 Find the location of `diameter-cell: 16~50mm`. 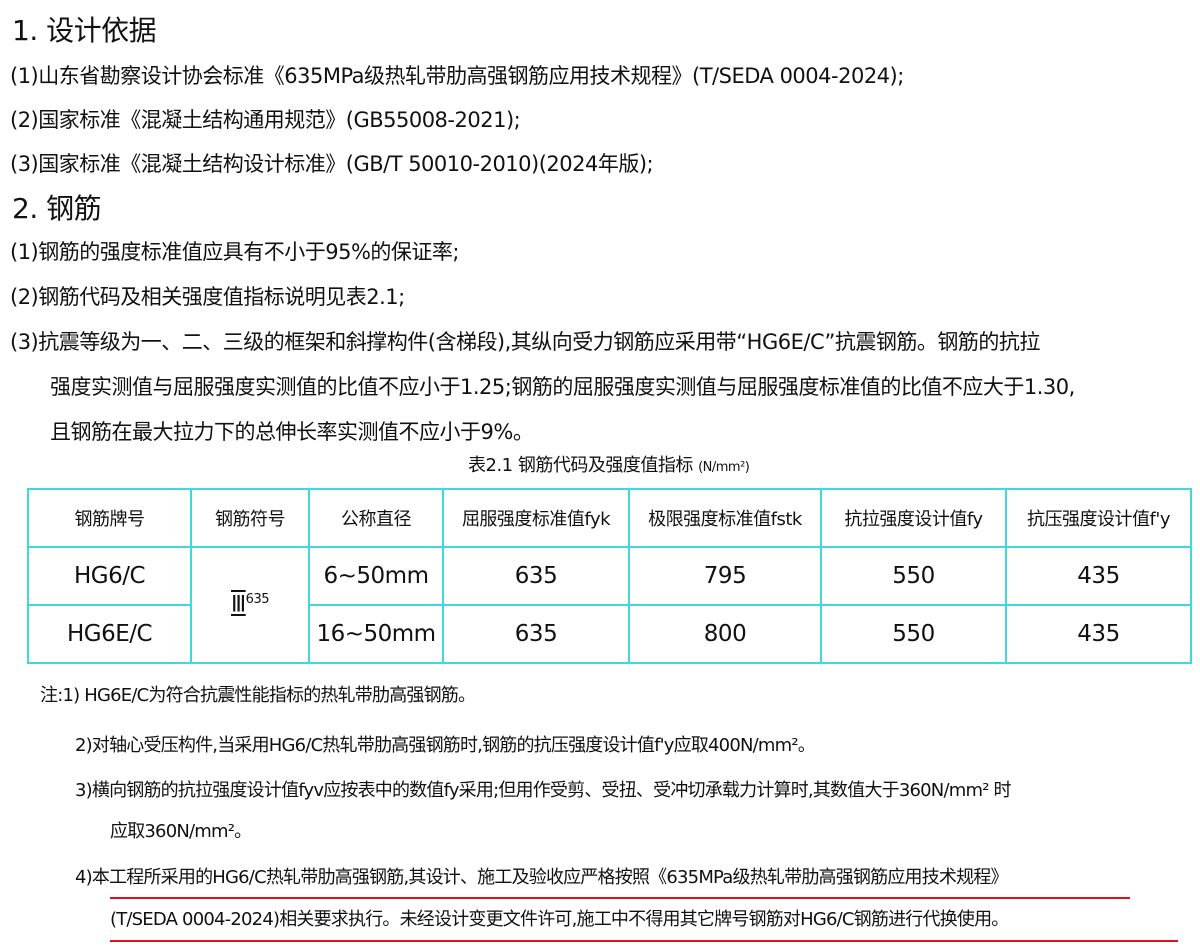

diameter-cell: 16~50mm is located at coordinates (376, 634).